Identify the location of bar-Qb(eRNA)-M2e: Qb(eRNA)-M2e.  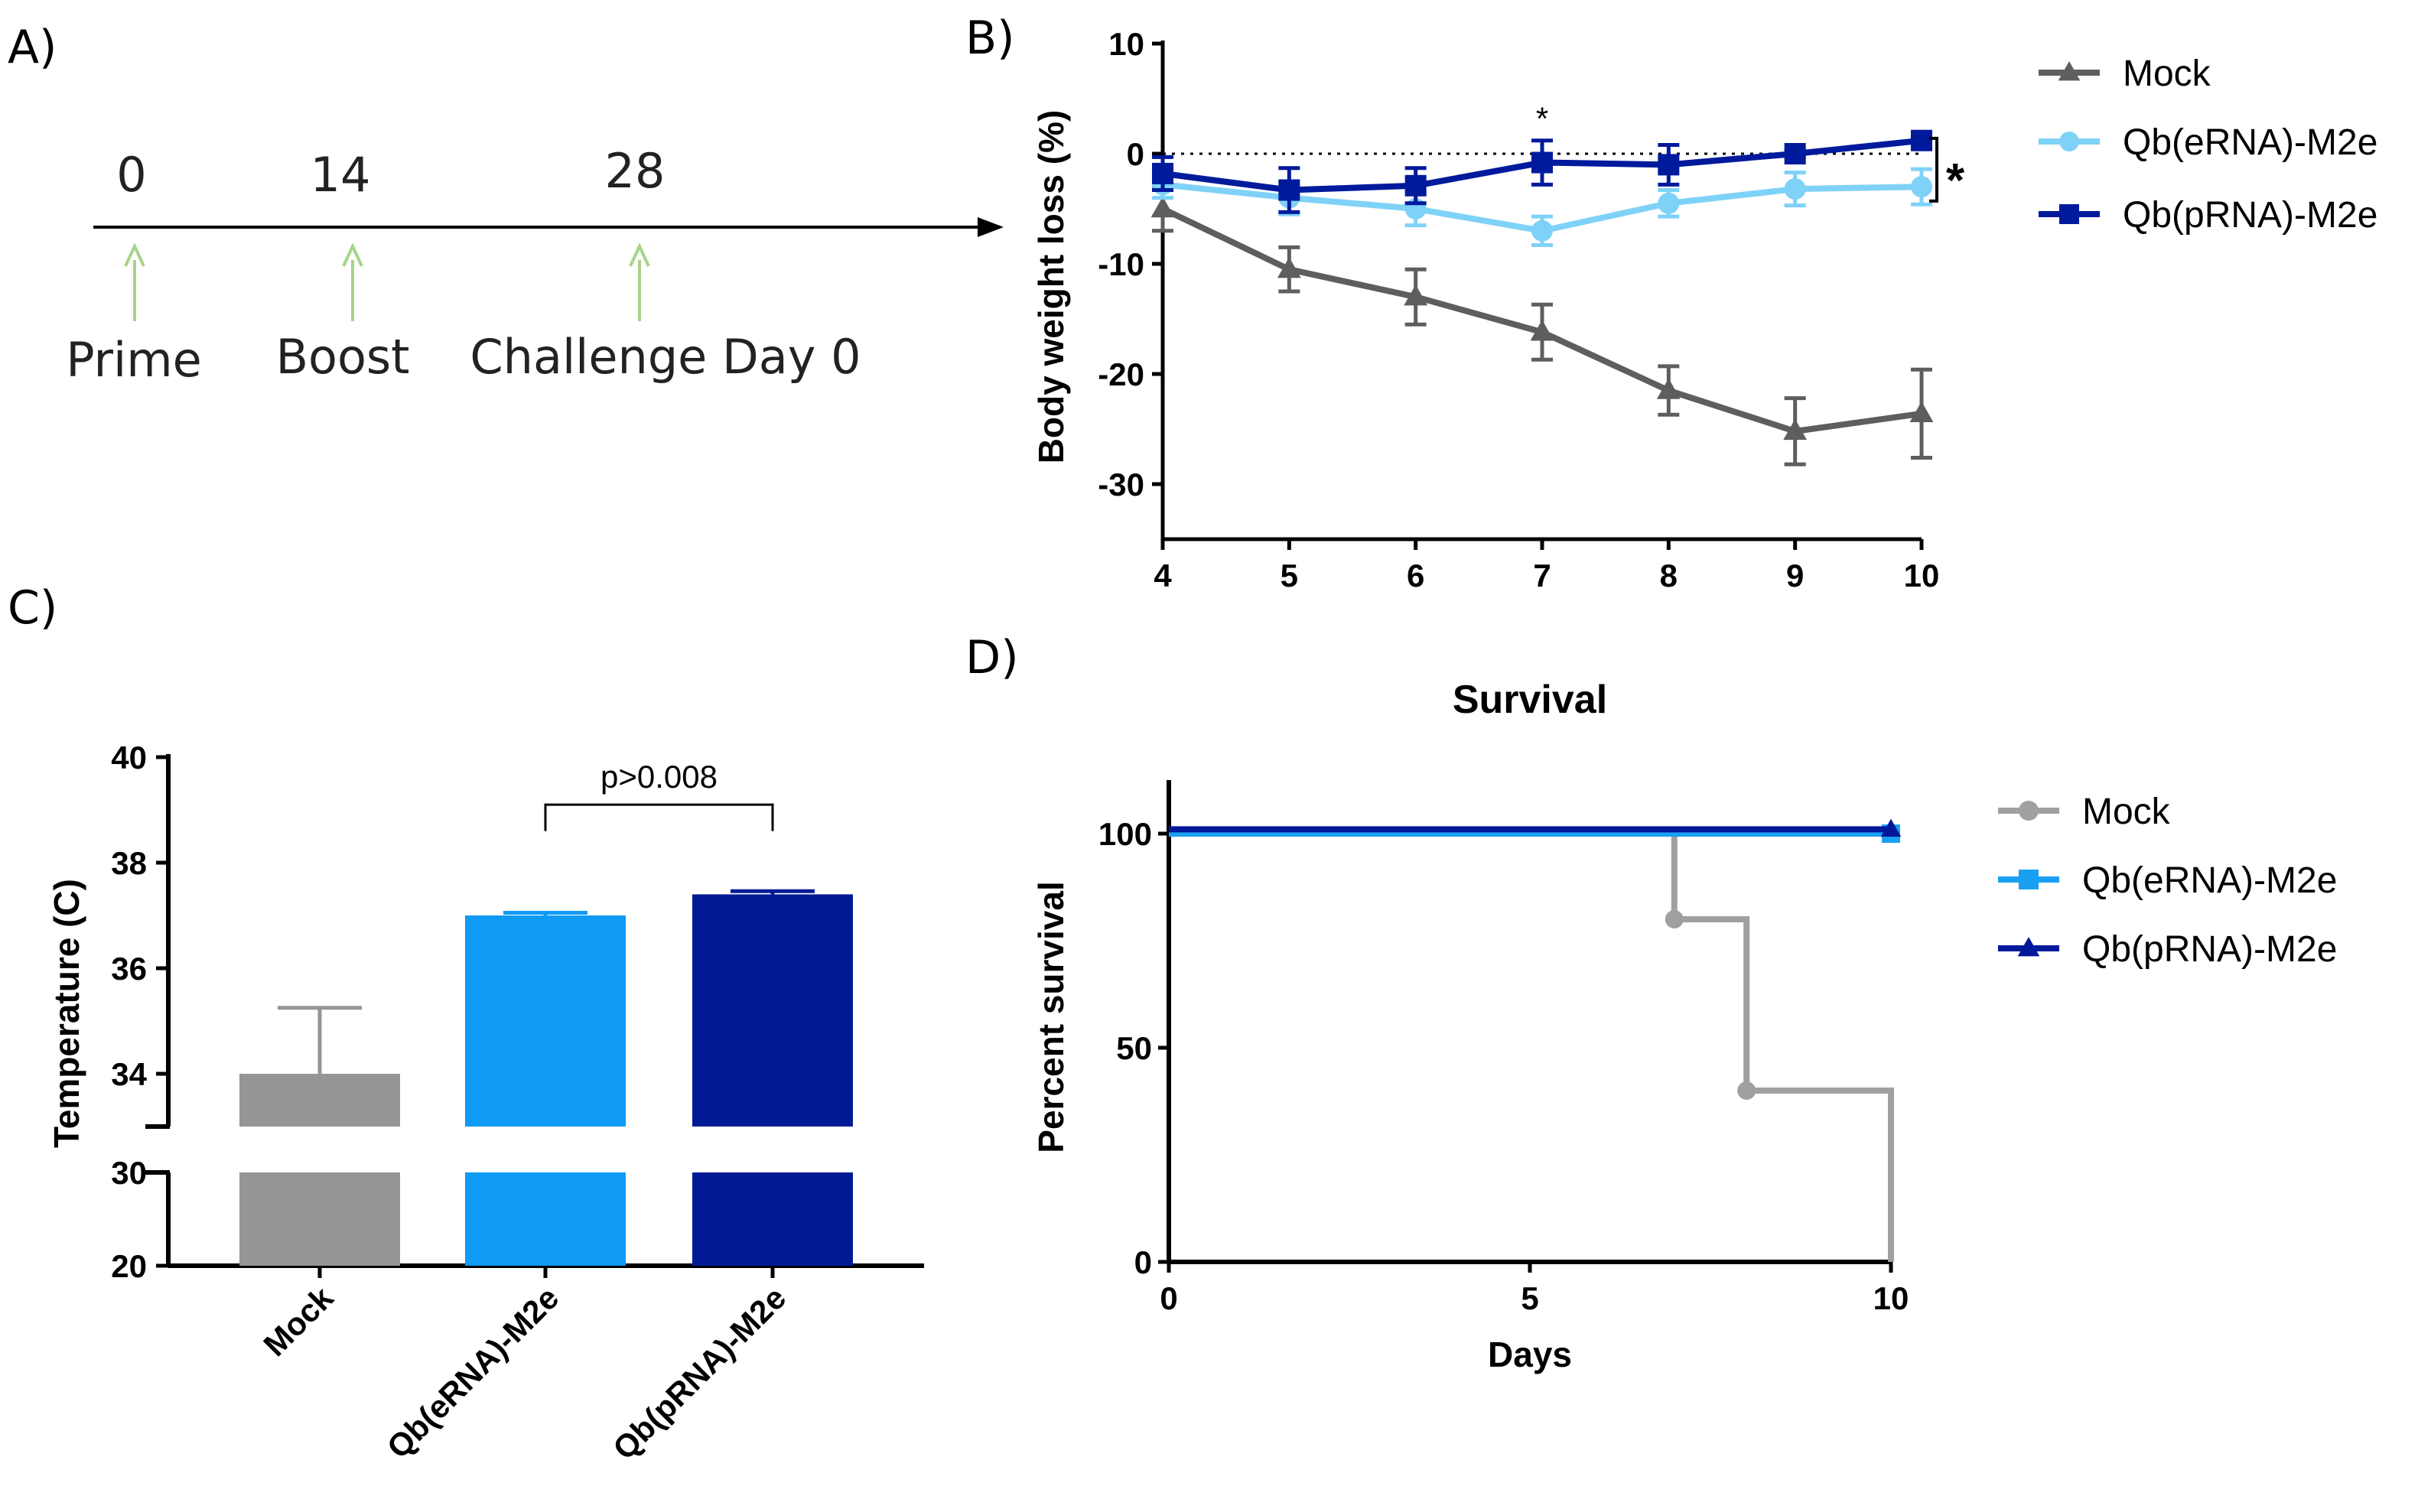
(503, 1188).